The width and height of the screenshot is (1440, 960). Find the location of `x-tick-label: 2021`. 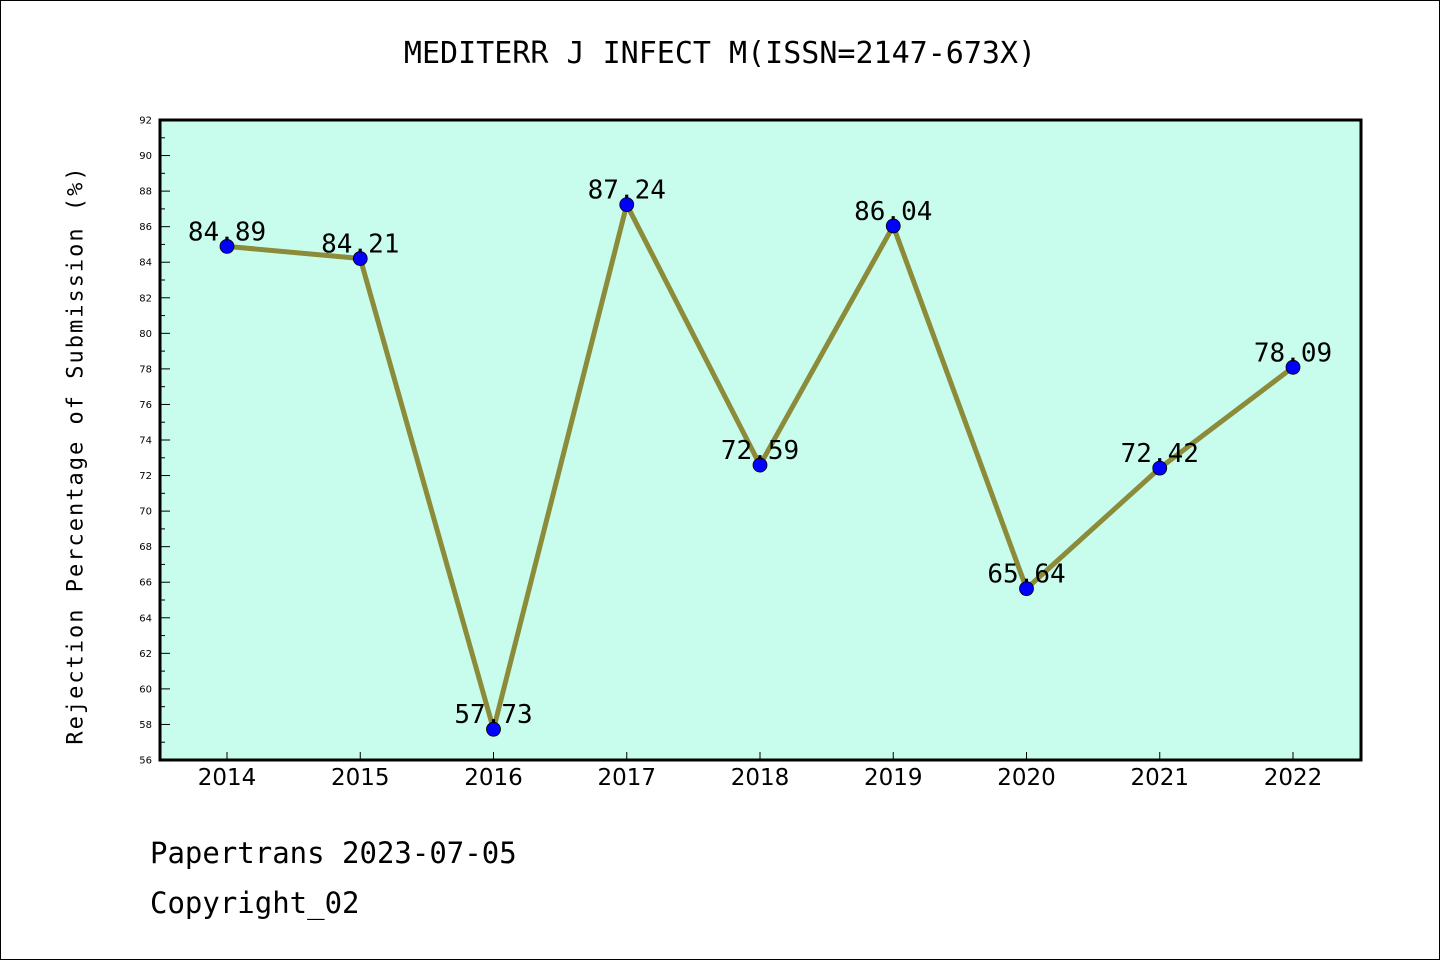

x-tick-label: 2021 is located at coordinates (1159, 778).